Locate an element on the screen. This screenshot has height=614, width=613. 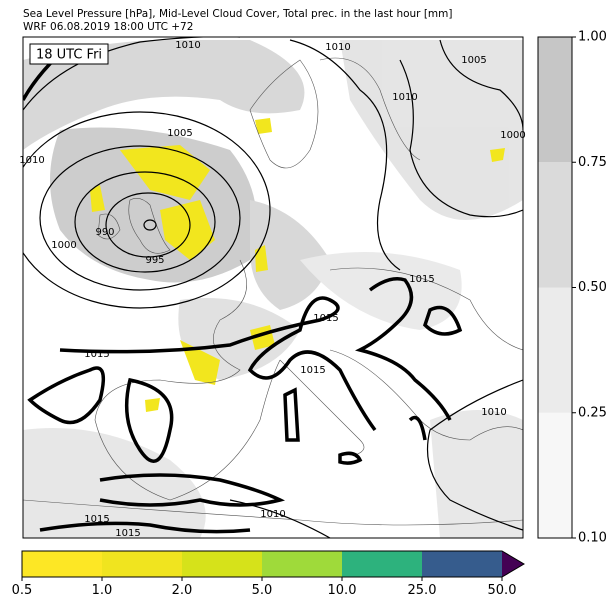
precip-colorbar-tick-label: 50.0 is located at coordinates (502, 590).